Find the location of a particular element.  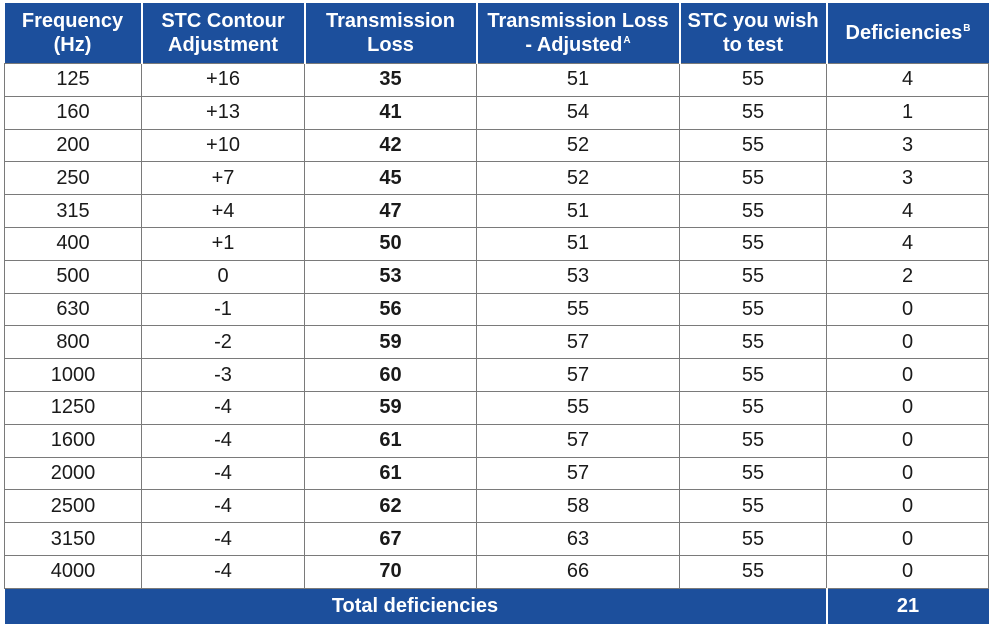

footer-total-value: 21 is located at coordinates (907, 606).